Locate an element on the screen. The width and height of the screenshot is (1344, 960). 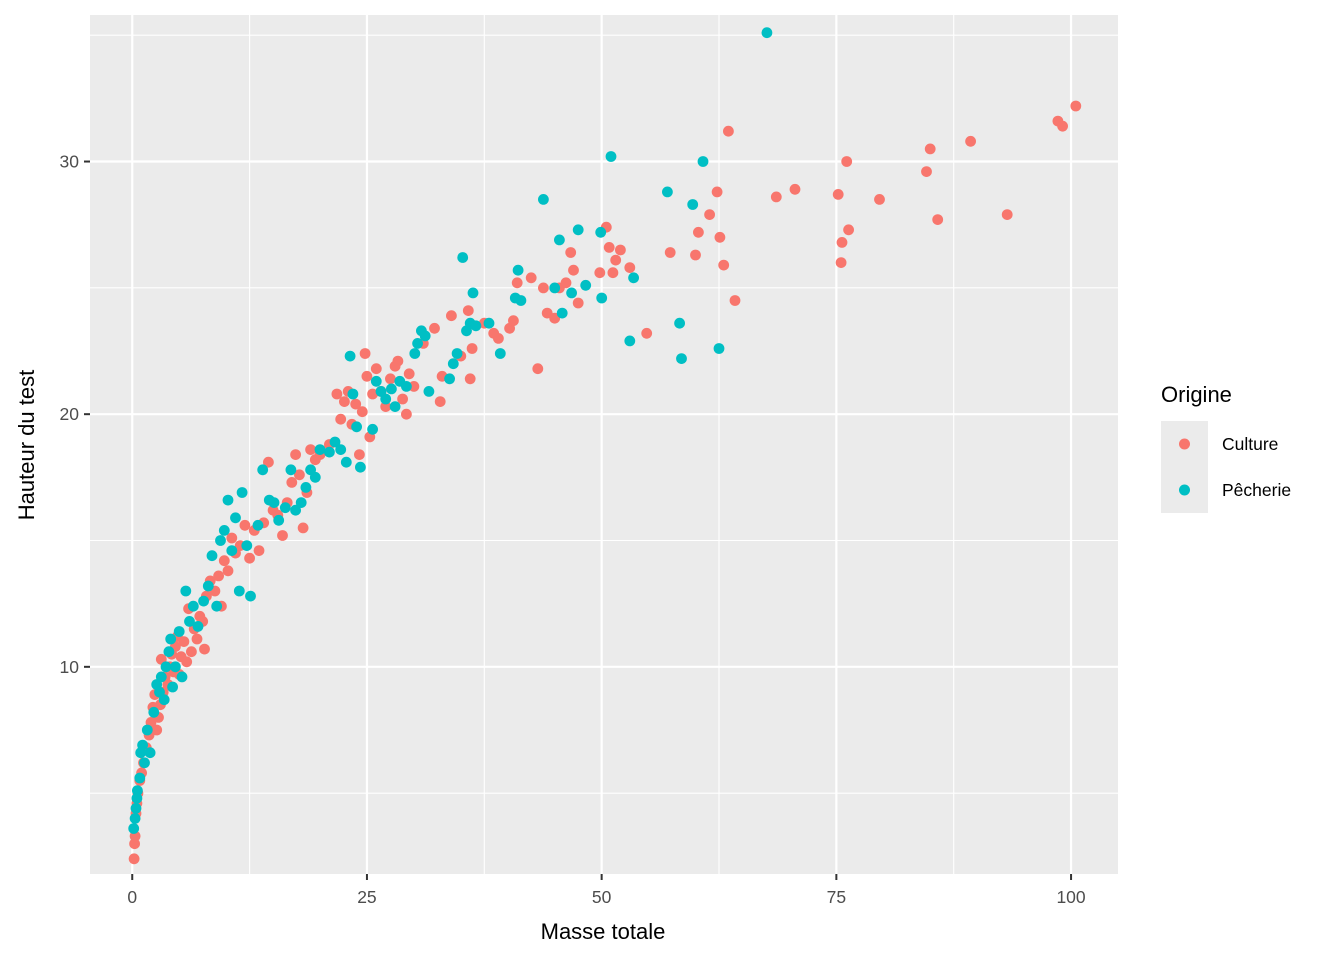
x-tick-label: 25 is located at coordinates (366, 897).